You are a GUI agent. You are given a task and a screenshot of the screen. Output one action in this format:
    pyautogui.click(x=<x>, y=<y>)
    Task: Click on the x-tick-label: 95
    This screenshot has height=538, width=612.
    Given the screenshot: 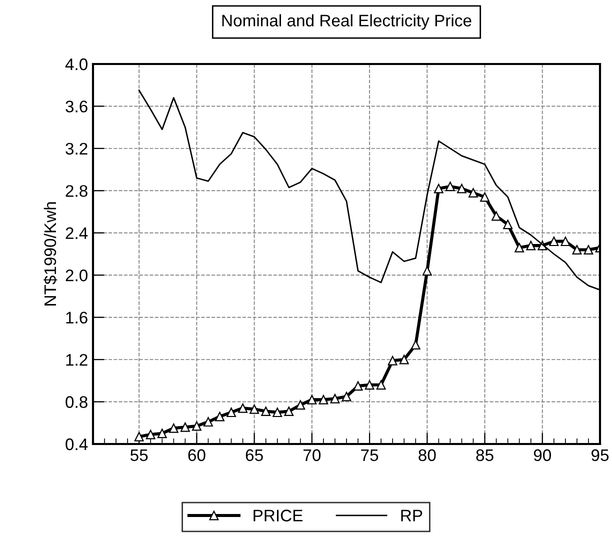 What is the action you would take?
    pyautogui.click(x=600, y=455)
    